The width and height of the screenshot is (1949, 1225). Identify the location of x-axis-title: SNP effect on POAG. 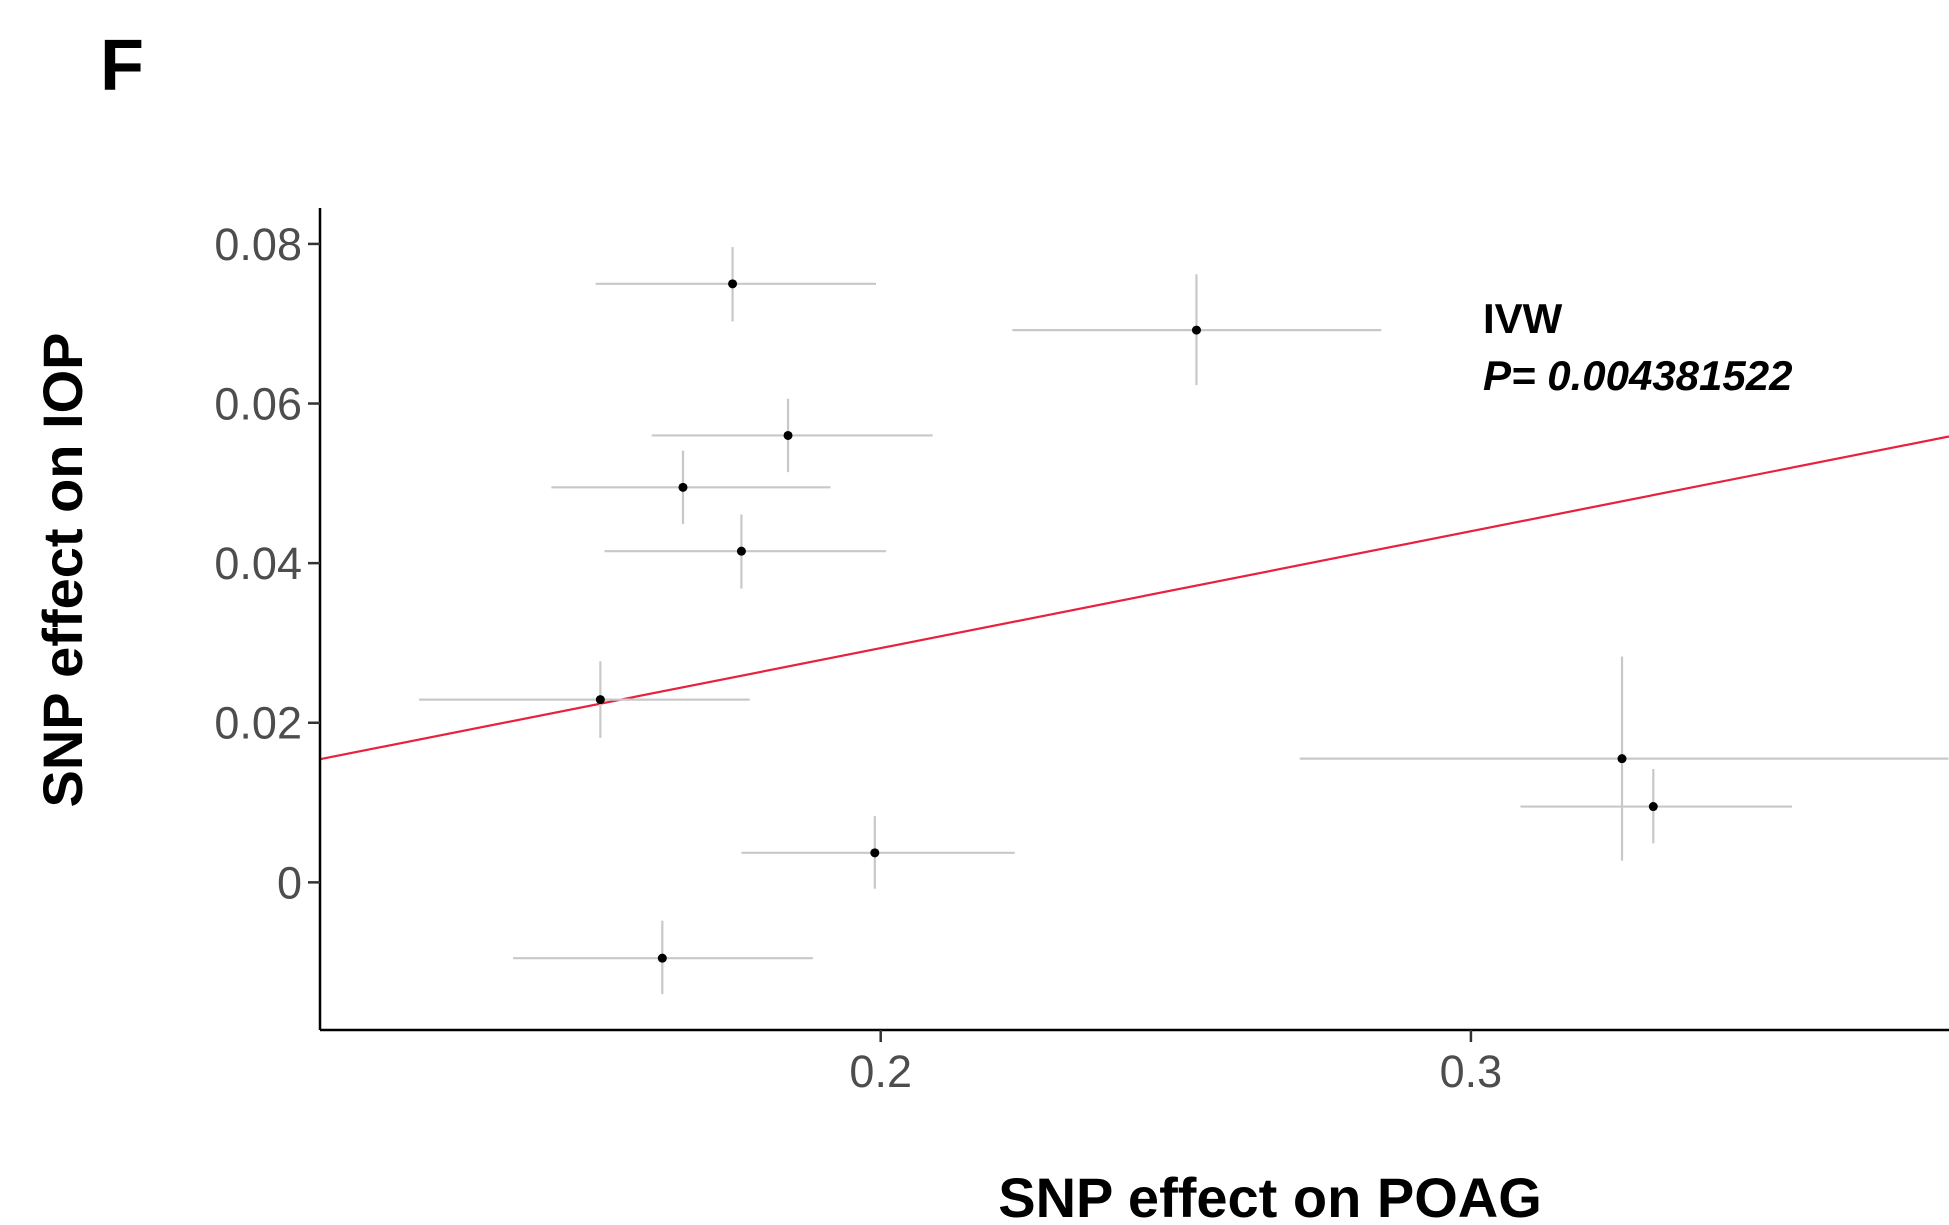
(1270, 1195).